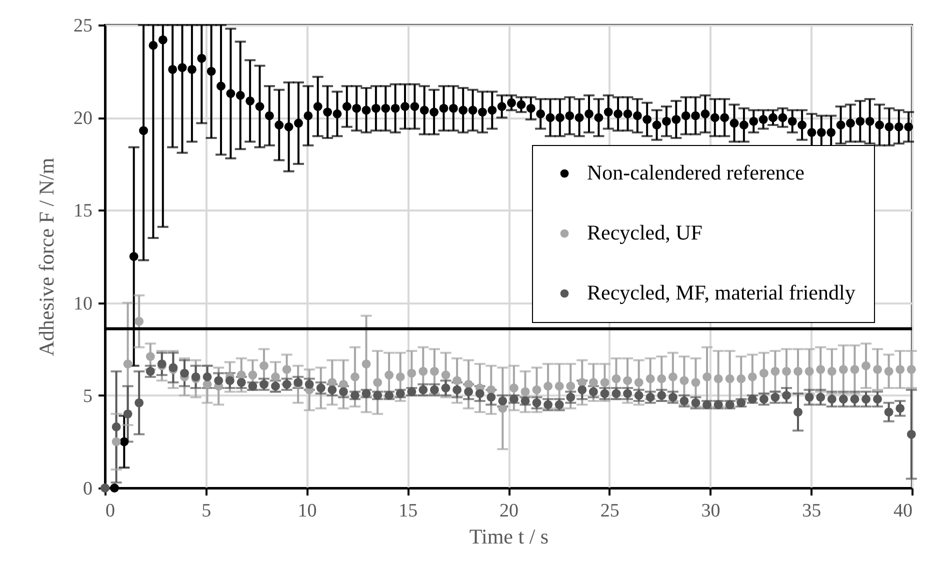 The width and height of the screenshot is (927, 565). What do you see at coordinates (721, 292) in the screenshot?
I see `legend-label: Recycled, MF, material friendly` at bounding box center [721, 292].